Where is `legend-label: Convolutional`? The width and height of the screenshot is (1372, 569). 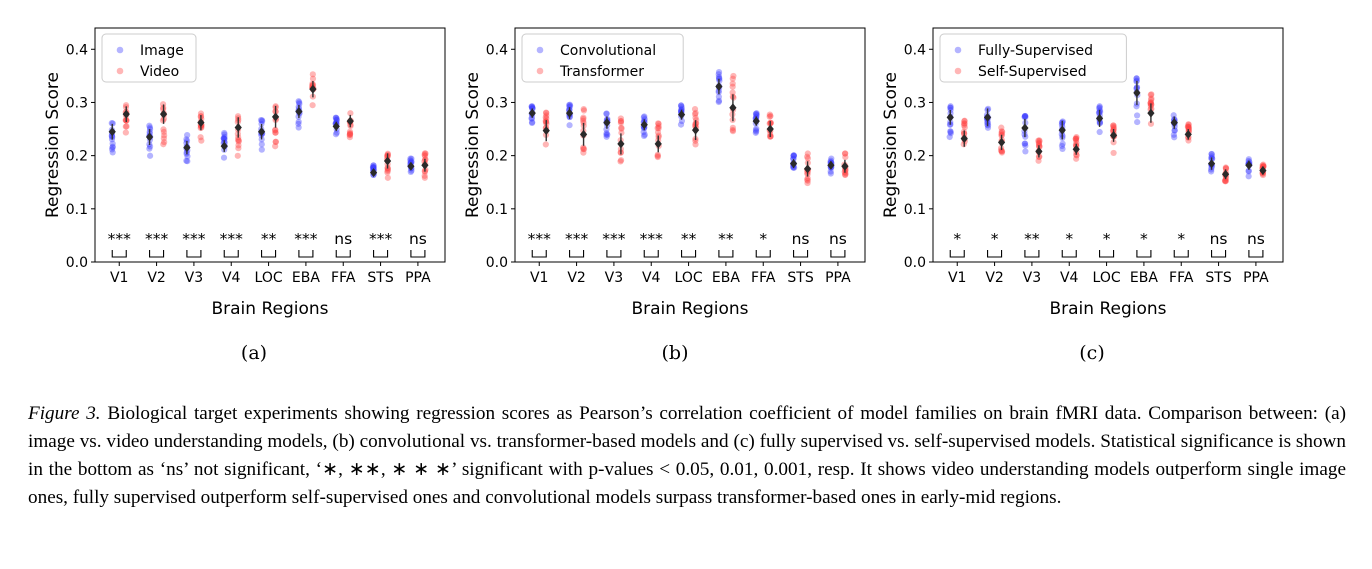 legend-label: Convolutional is located at coordinates (608, 51).